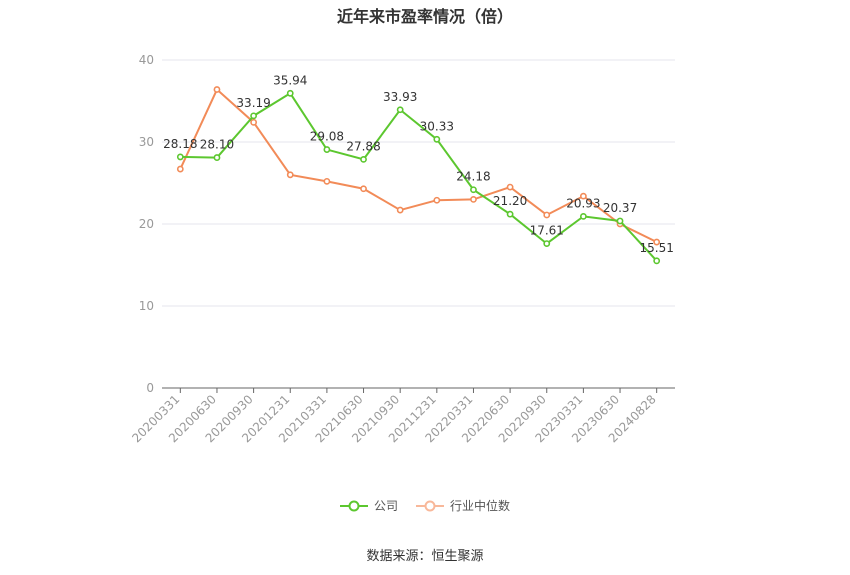 This screenshot has width=850, height=575. I want to click on legend-item-company: 公司, so click(368, 505).